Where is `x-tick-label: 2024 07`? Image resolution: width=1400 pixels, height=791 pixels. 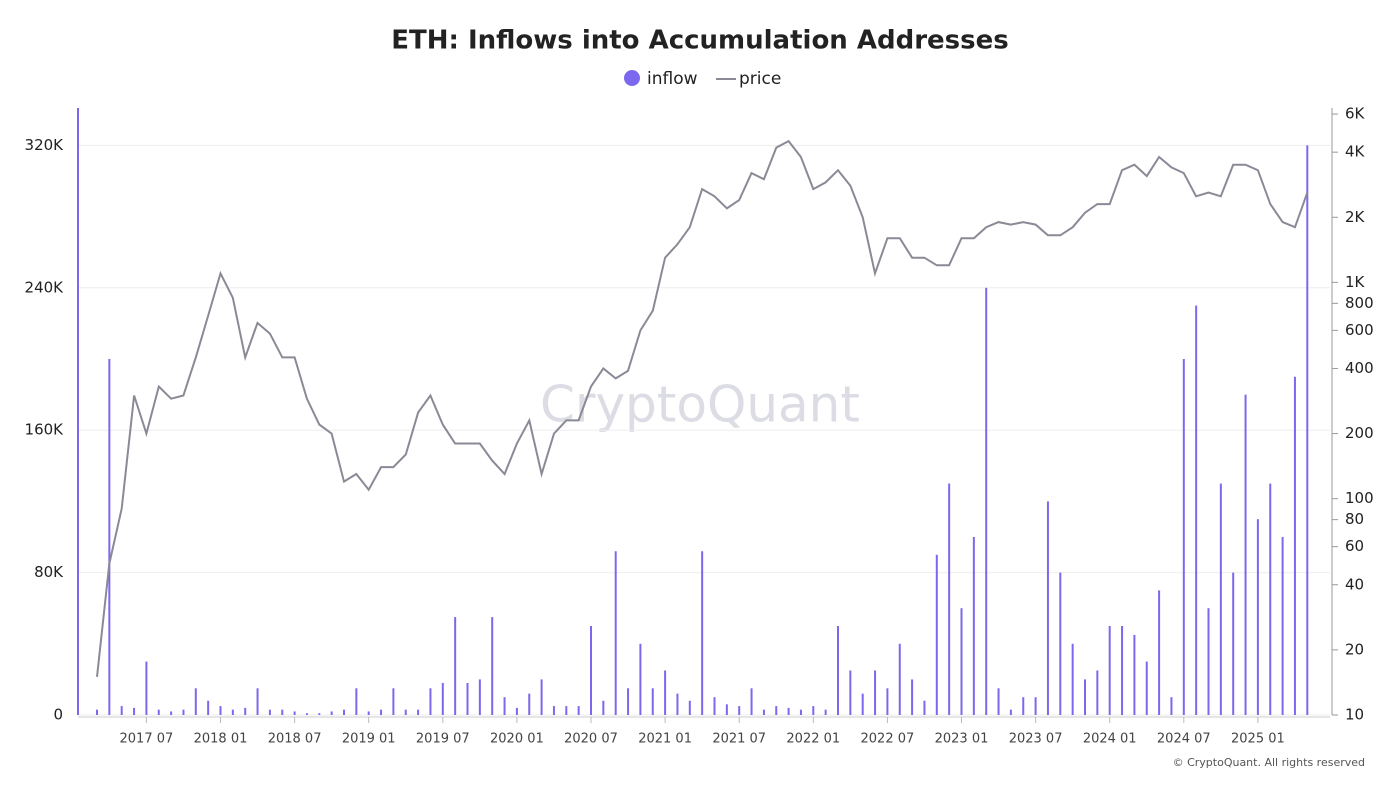
x-tick-label: 2024 07 is located at coordinates (1184, 739).